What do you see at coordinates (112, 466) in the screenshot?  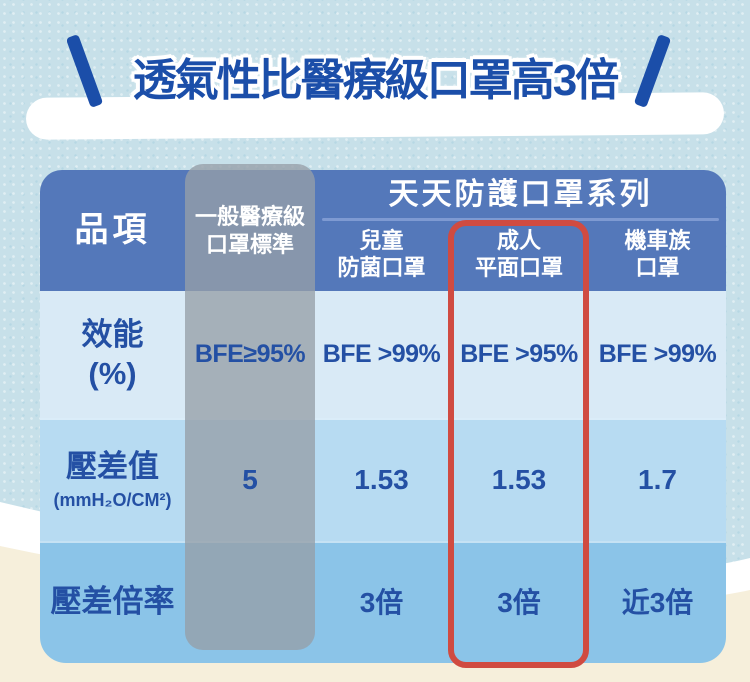 I see `pressure-label: 壓差值` at bounding box center [112, 466].